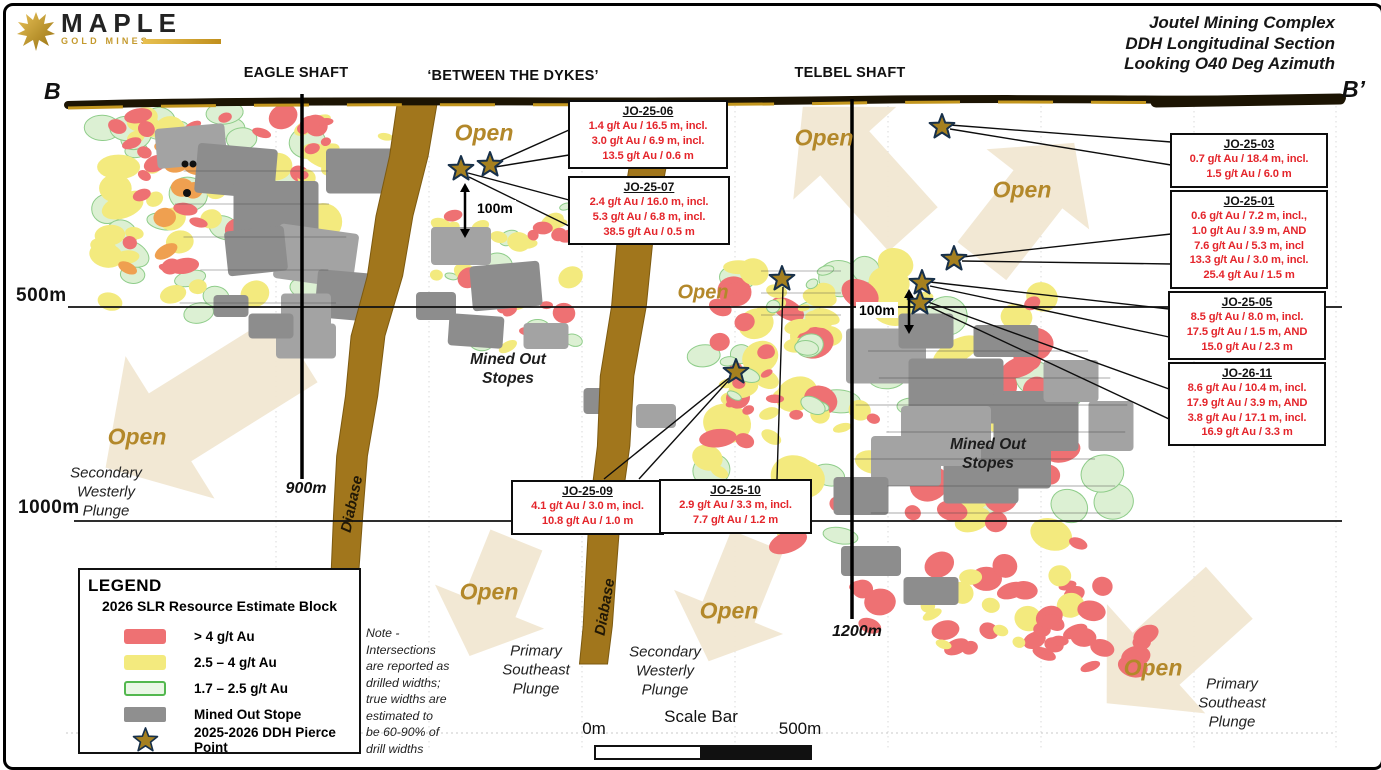  Describe the element at coordinates (1247, 302) in the screenshot. I see `drill-hole-id: JO-25-05` at that location.